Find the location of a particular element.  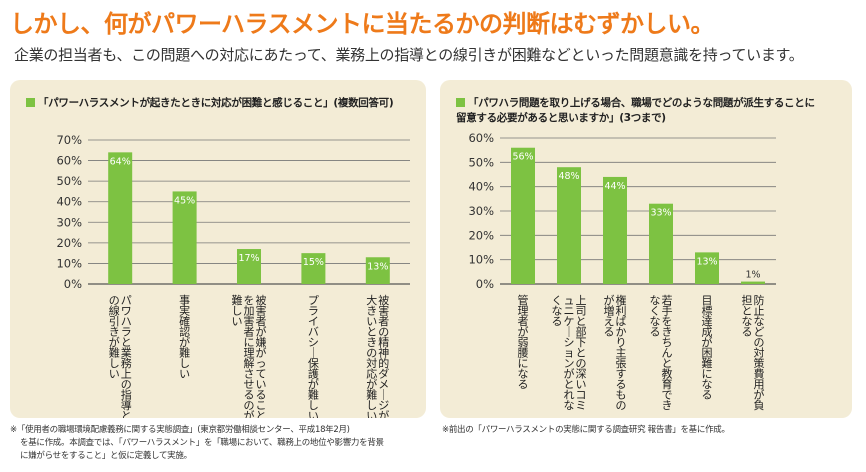

category-label: 上司と部下との深いコミュニケ｜ションがとれなくなる is located at coordinates (569, 353).